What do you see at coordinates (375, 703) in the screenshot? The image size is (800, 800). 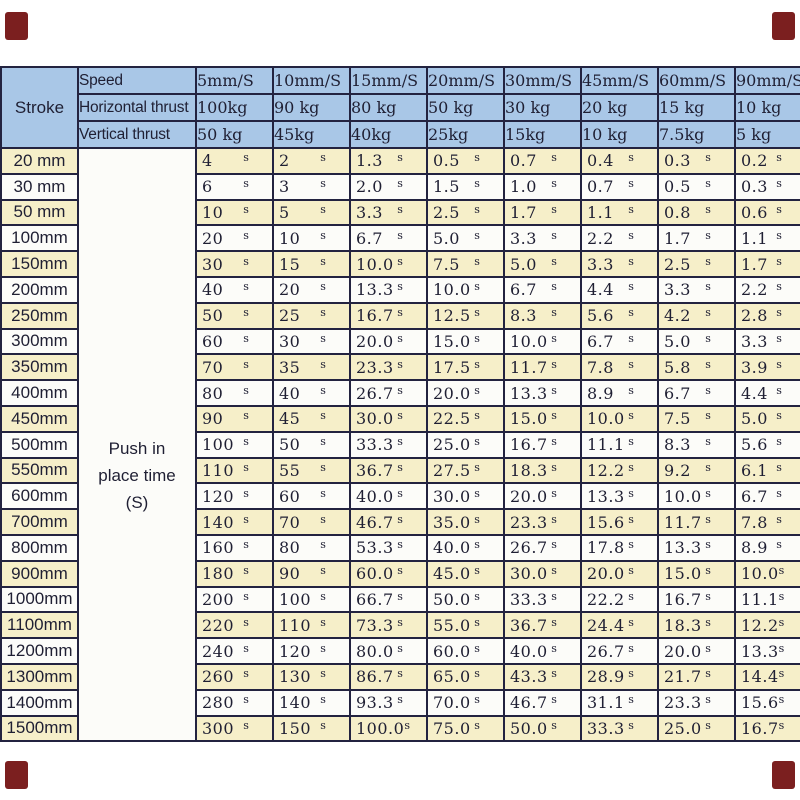 I see `time-value: 93.3` at bounding box center [375, 703].